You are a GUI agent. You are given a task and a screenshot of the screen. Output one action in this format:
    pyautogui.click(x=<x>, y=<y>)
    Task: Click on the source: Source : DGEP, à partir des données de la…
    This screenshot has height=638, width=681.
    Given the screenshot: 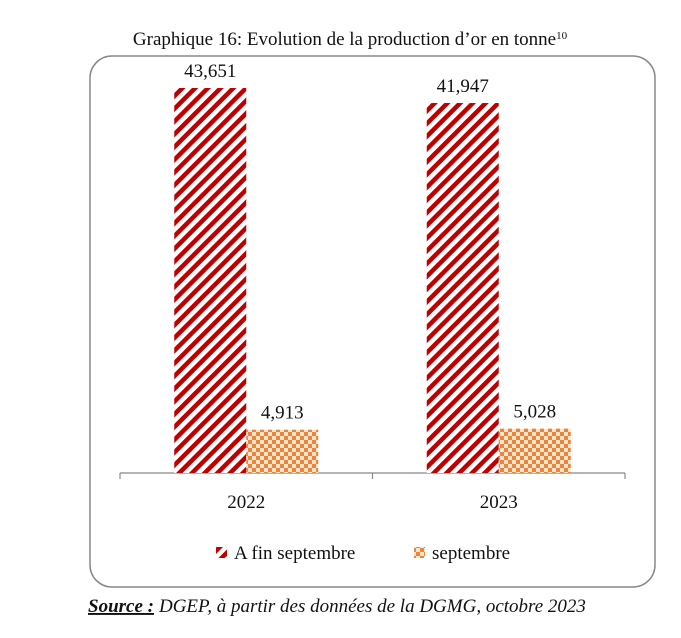 What is the action you would take?
    pyautogui.click(x=337, y=606)
    